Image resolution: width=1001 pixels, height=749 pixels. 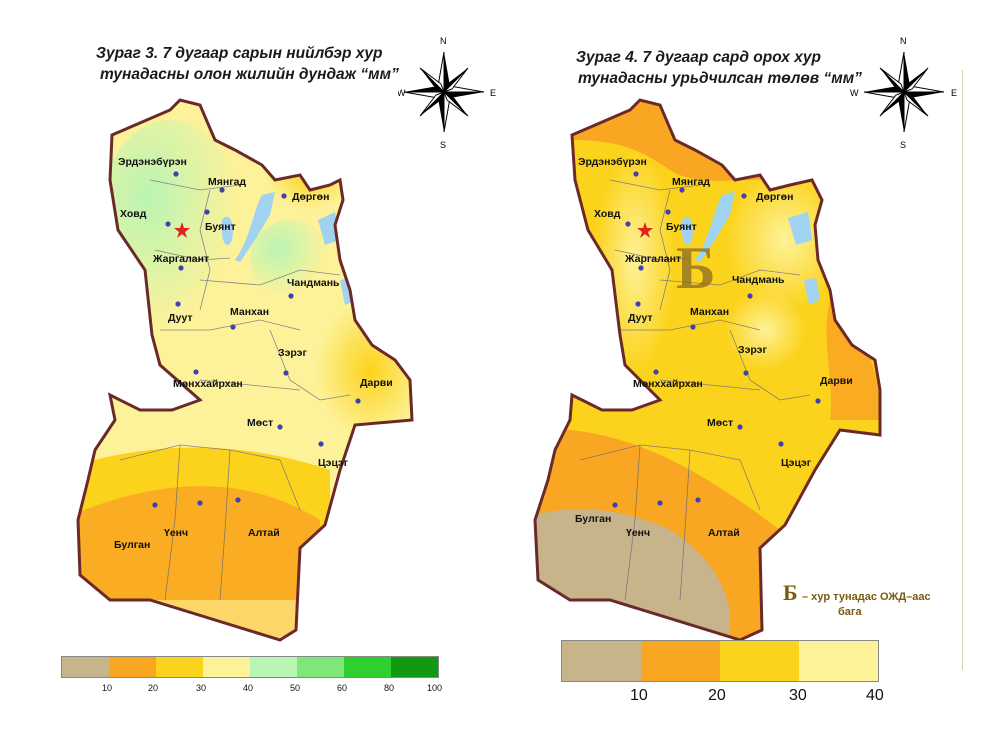 I want to click on left-legend-tick: 30, so click(x=201, y=688).